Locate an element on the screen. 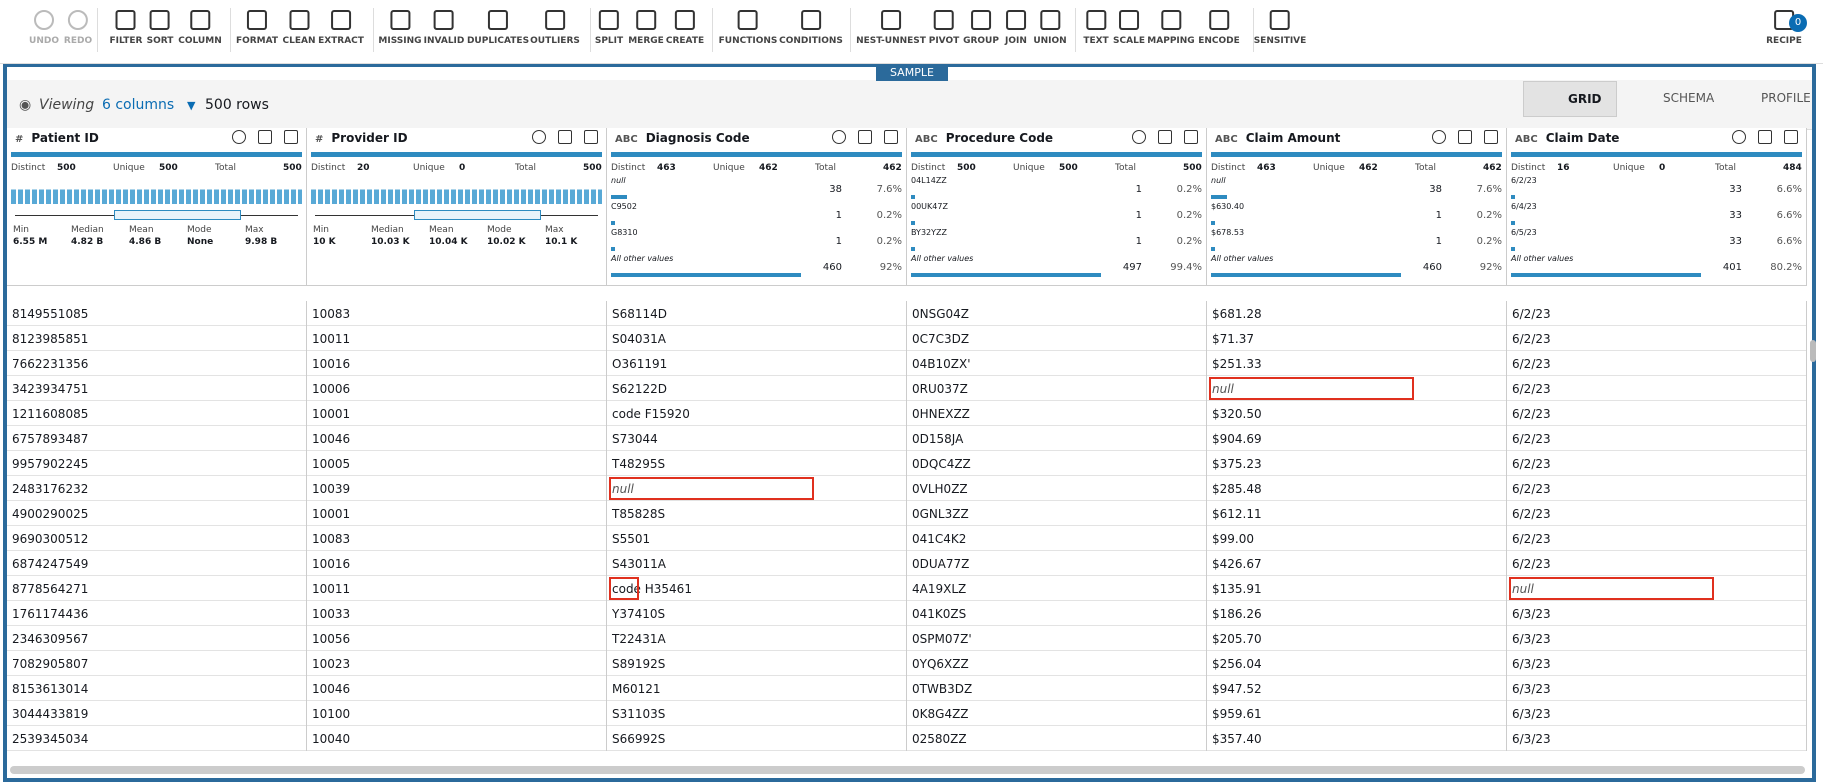 This screenshot has height=782, width=1823. toolbar-button: NEST-UNNEST is located at coordinates (891, 28).